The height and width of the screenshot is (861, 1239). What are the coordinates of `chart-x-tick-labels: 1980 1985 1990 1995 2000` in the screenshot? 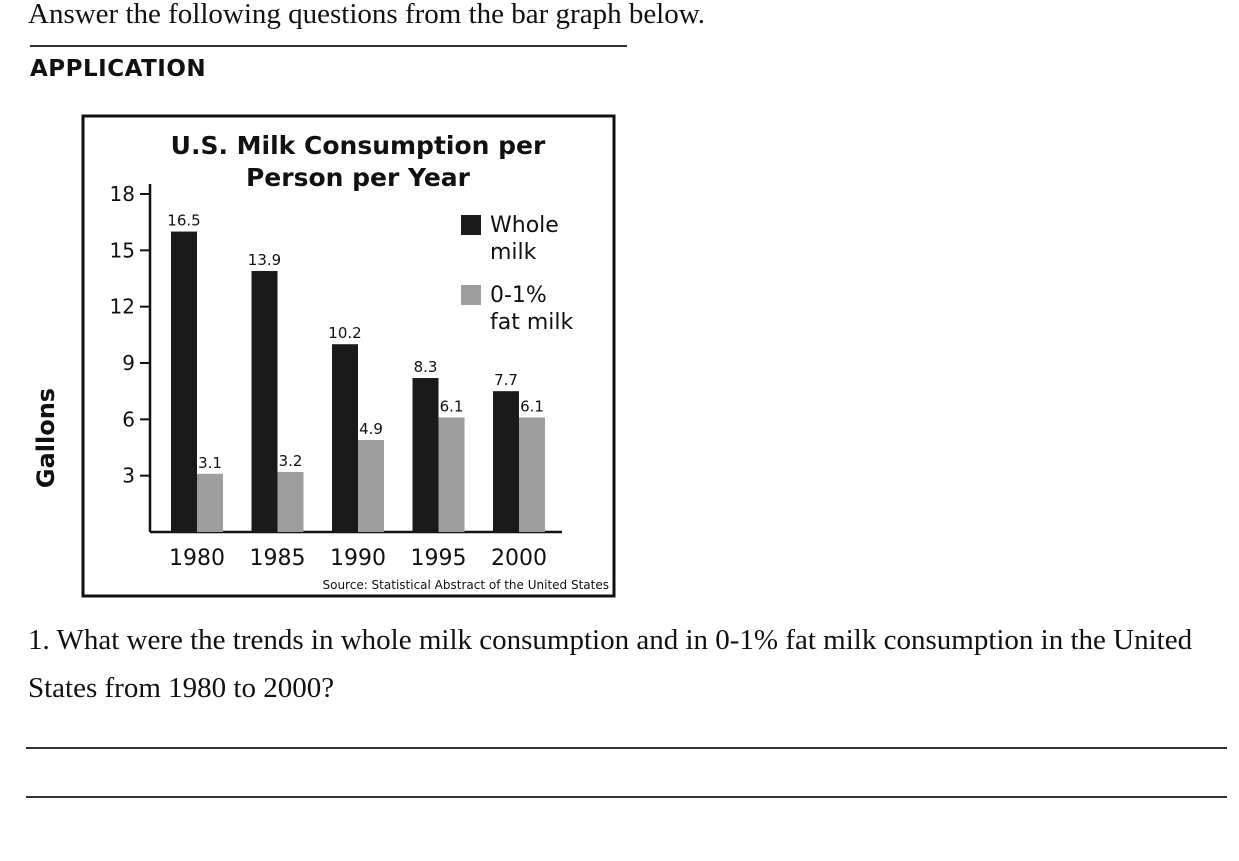 It's located at (358, 558).